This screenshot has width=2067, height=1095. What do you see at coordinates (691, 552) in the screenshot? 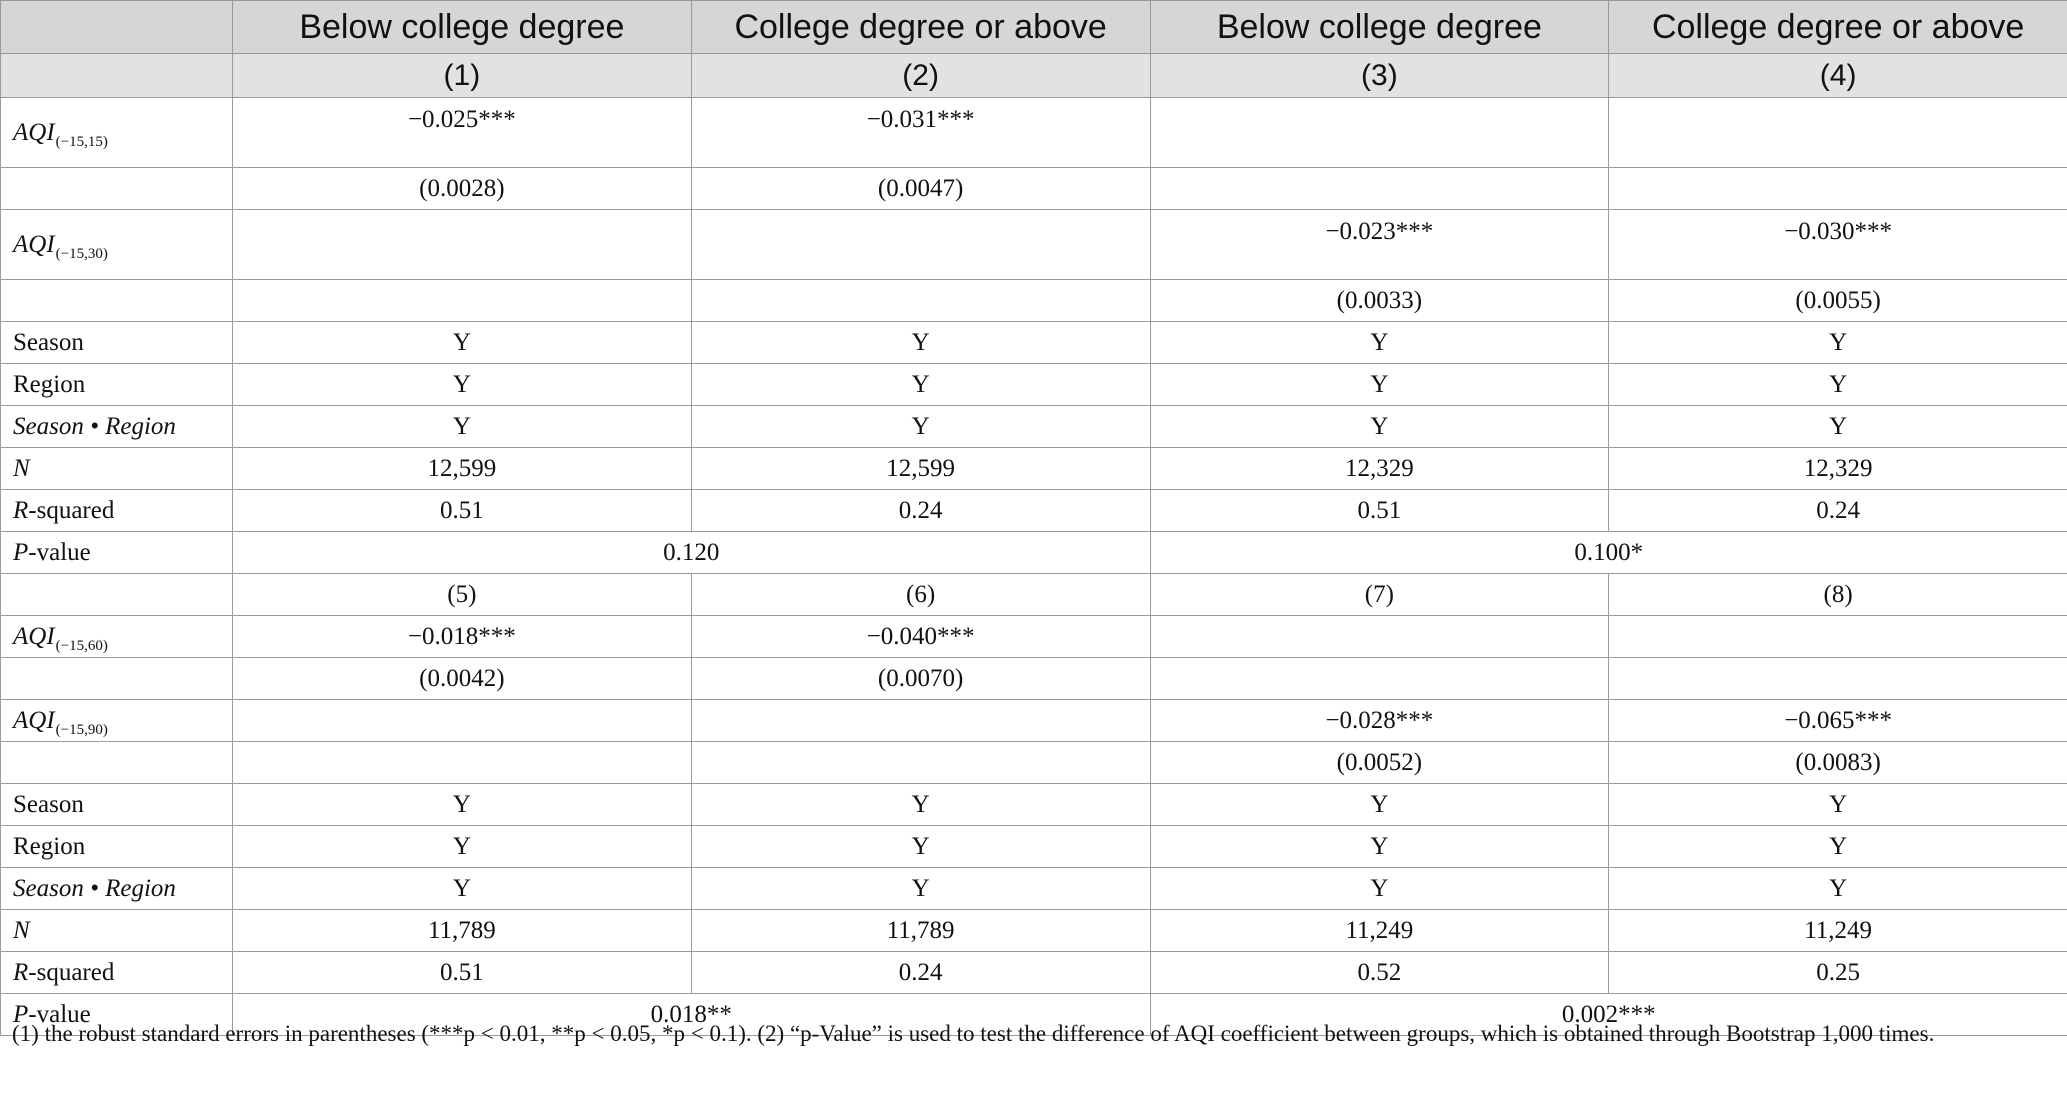
I see `pvalue-cell: 0.120` at bounding box center [691, 552].